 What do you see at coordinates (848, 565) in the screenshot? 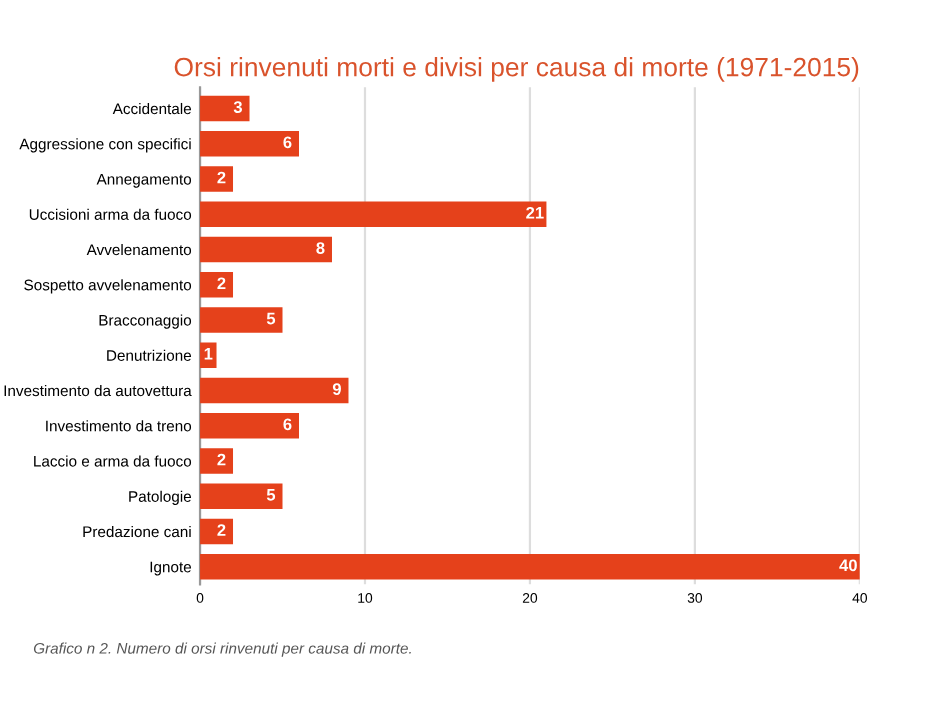
I see `data-label: 40` at bounding box center [848, 565].